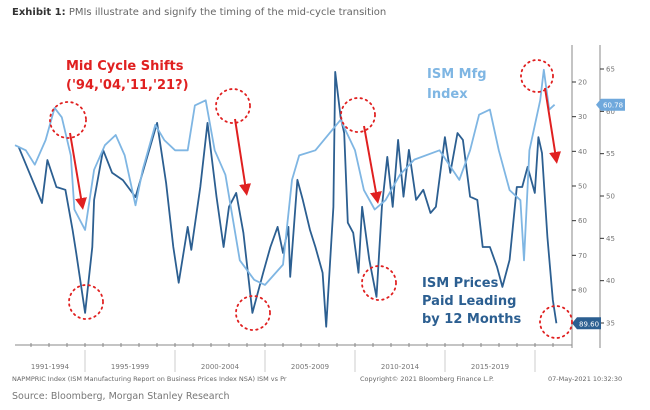  What do you see at coordinates (233, 106) in the screenshot?
I see `peak-circle-2004` at bounding box center [233, 106].